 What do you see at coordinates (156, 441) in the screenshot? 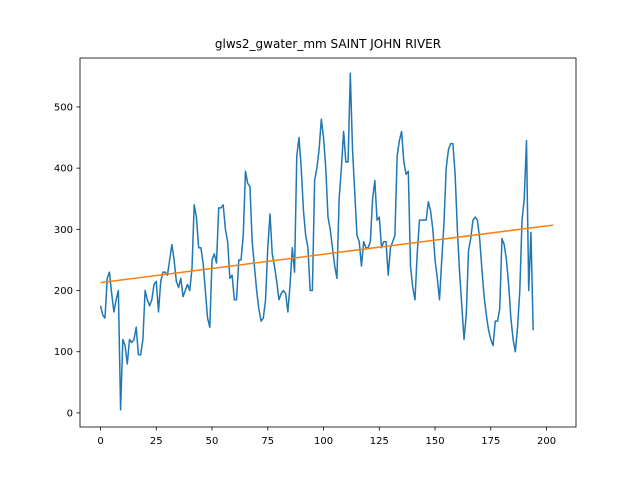
I see `x-tick-label: 25` at bounding box center [156, 441].